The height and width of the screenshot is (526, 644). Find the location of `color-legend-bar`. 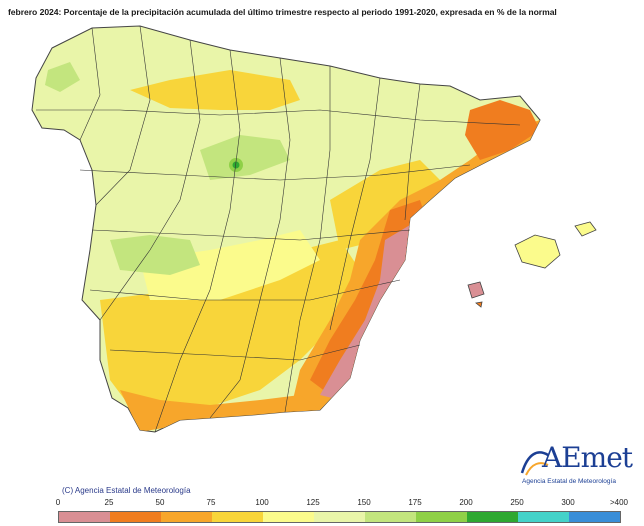

color-legend-bar is located at coordinates (339, 517).